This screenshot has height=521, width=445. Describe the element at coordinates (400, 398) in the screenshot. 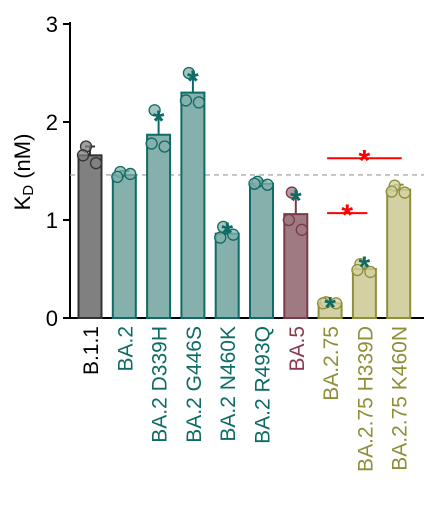

I see `category-label: BA.2.75 K460N` at that location.